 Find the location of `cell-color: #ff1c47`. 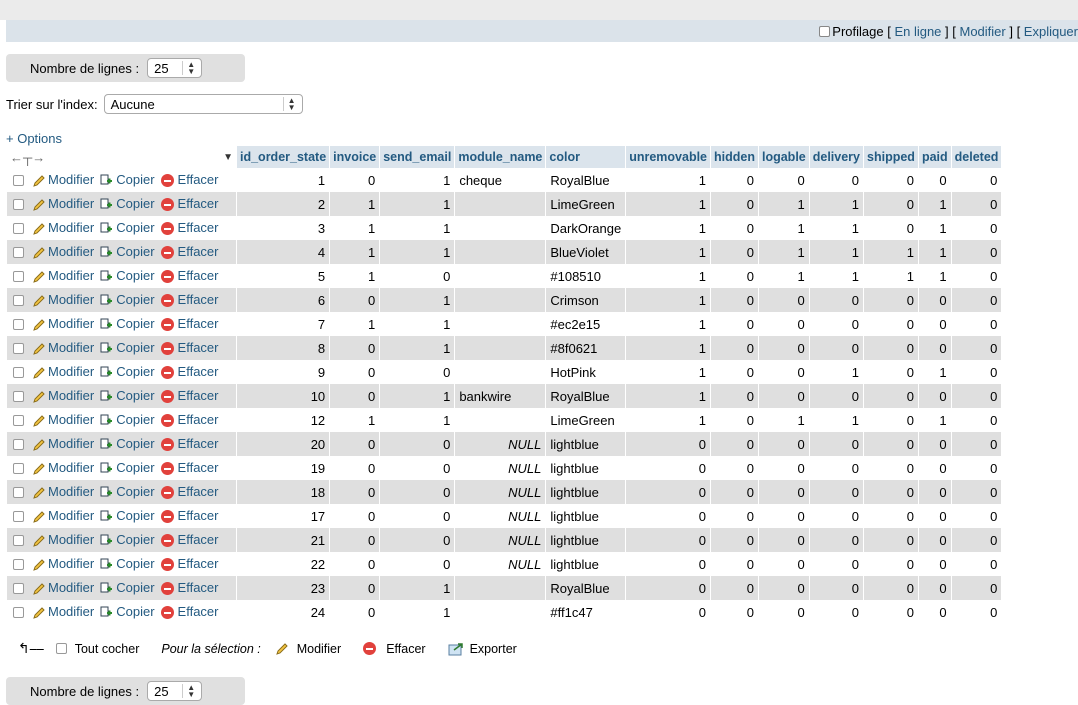

cell-color: #ff1c47 is located at coordinates (585, 612).